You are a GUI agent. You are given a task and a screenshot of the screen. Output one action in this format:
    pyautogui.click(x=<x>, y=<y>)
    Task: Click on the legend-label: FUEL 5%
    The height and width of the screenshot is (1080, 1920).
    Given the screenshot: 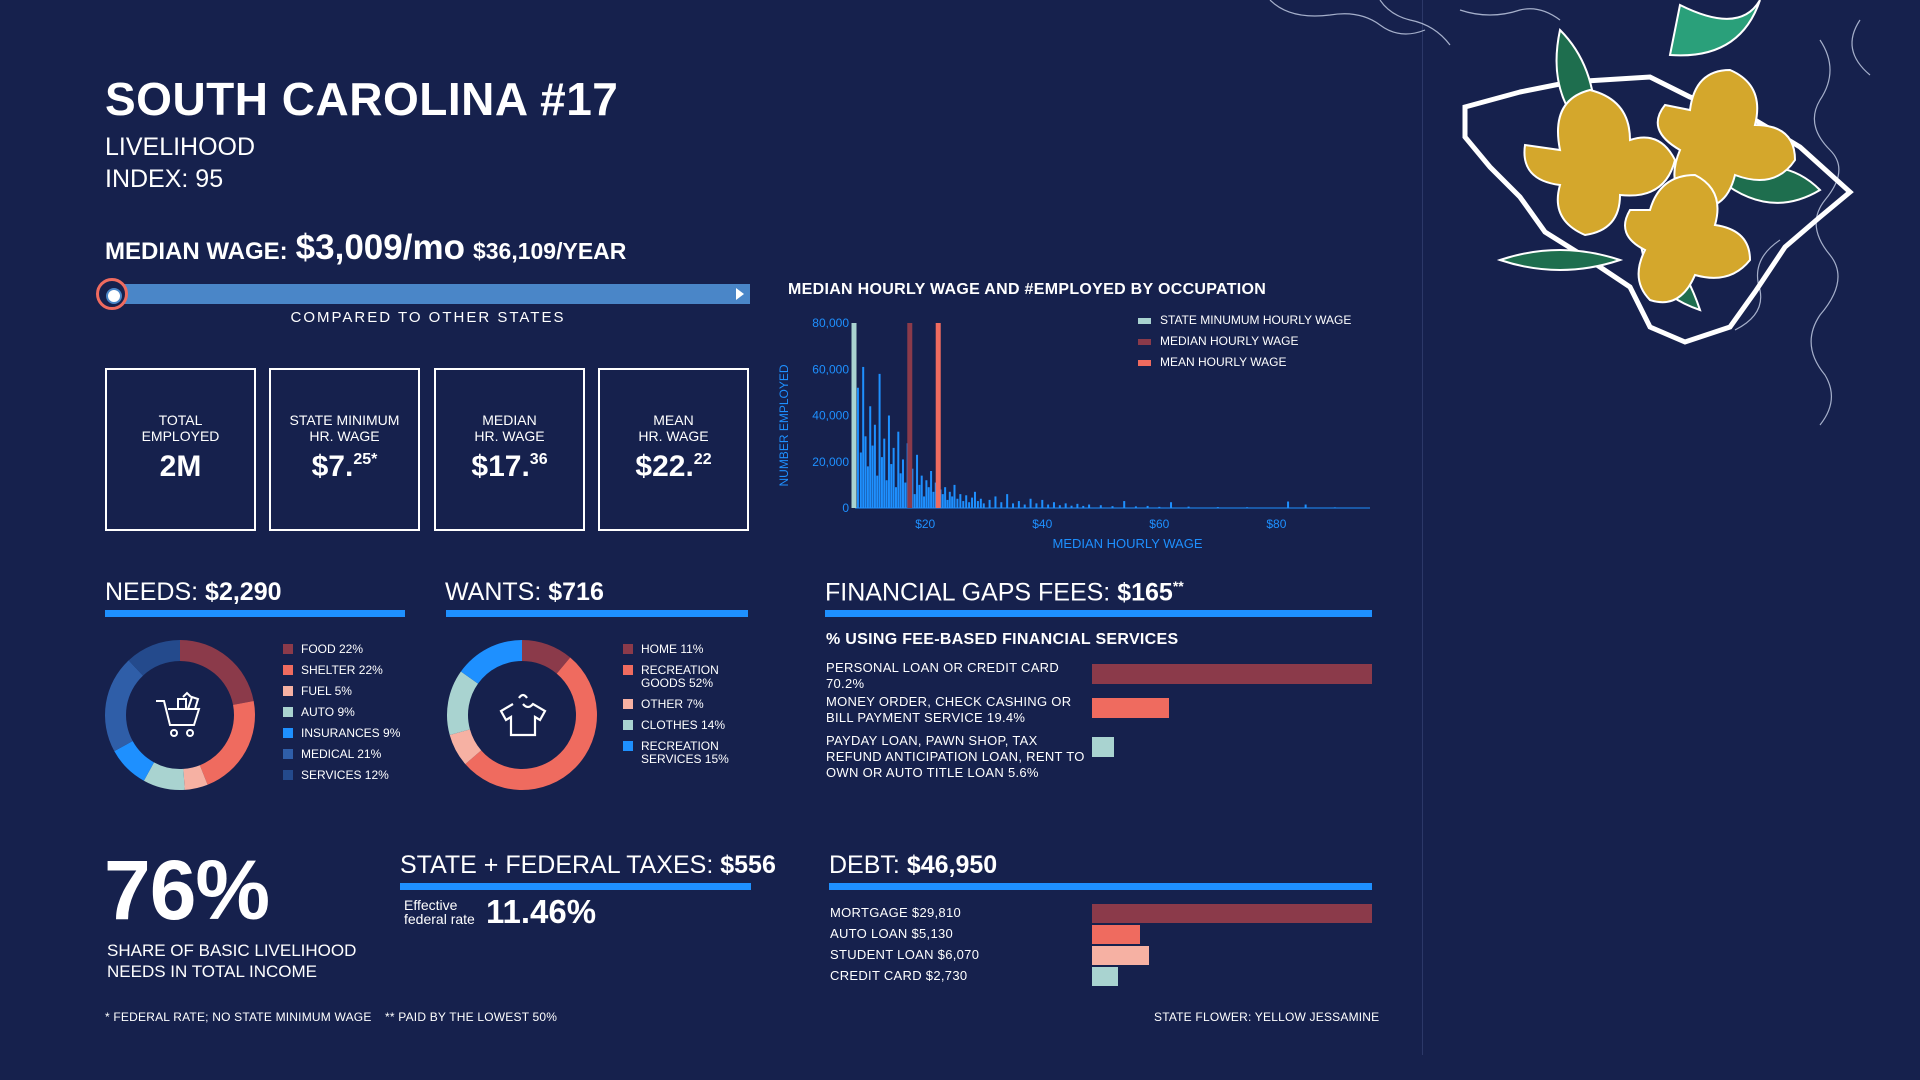 What is the action you would take?
    pyautogui.click(x=326, y=691)
    